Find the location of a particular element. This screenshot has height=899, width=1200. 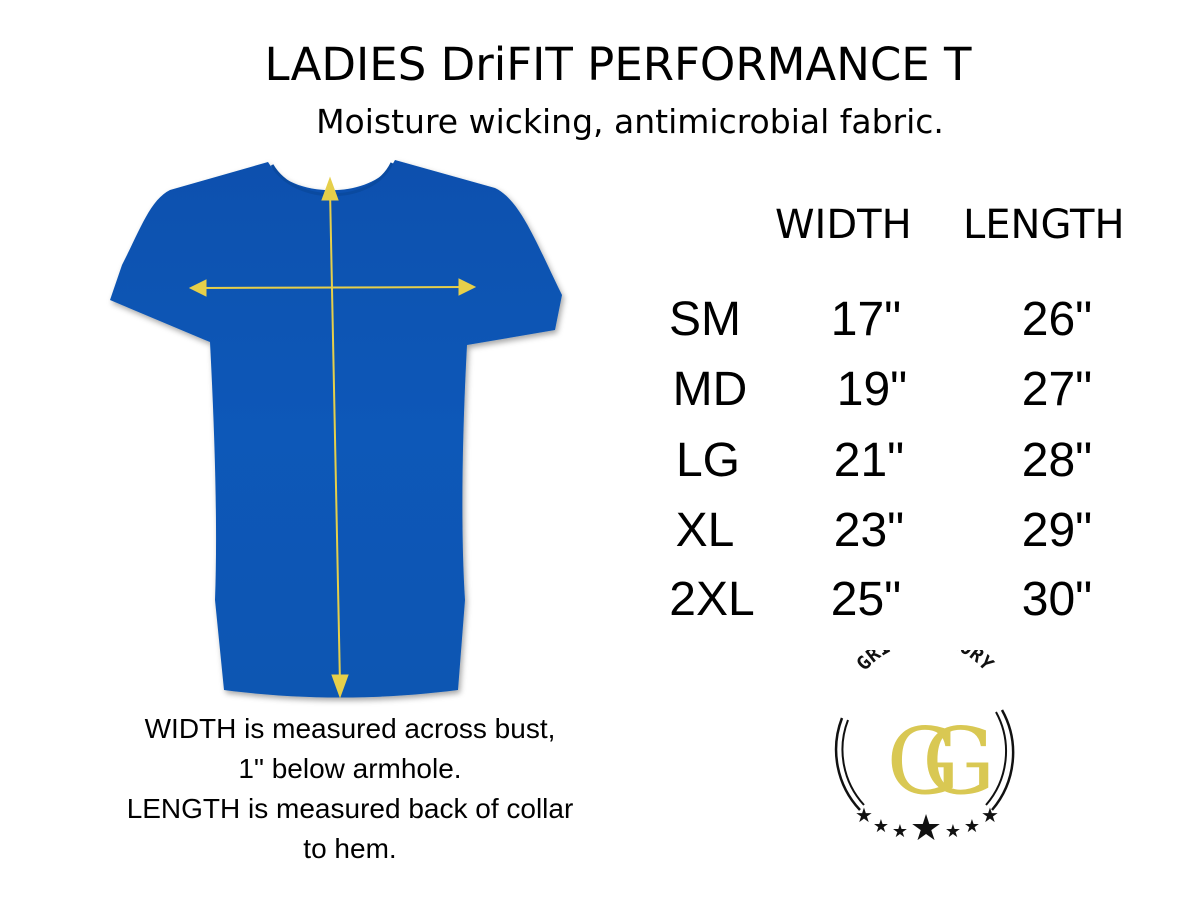

caption-line: 1" below armhole. is located at coordinates (350, 768).